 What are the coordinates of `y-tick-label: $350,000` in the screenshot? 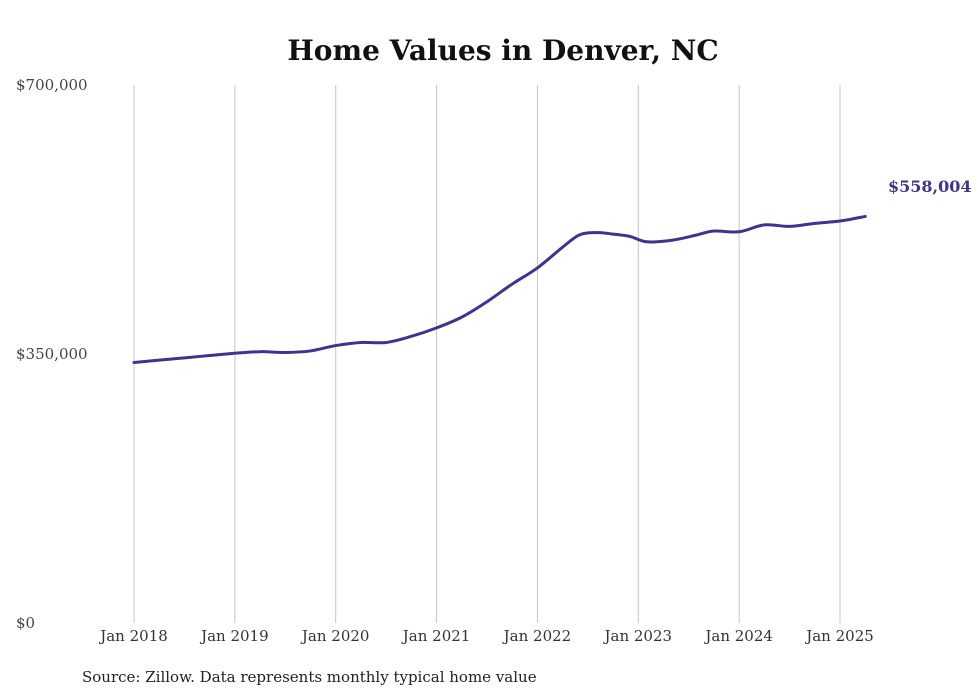 It's located at (52, 354).